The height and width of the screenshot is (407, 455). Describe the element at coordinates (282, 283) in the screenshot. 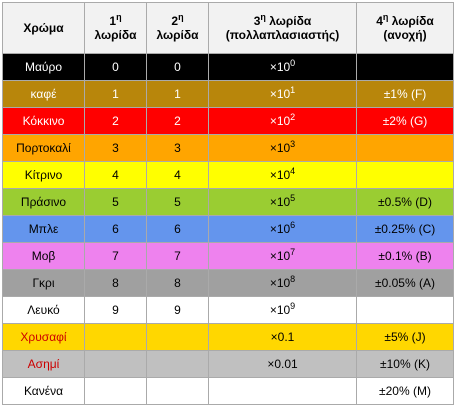

I see `multiplier-cell: ×108` at that location.